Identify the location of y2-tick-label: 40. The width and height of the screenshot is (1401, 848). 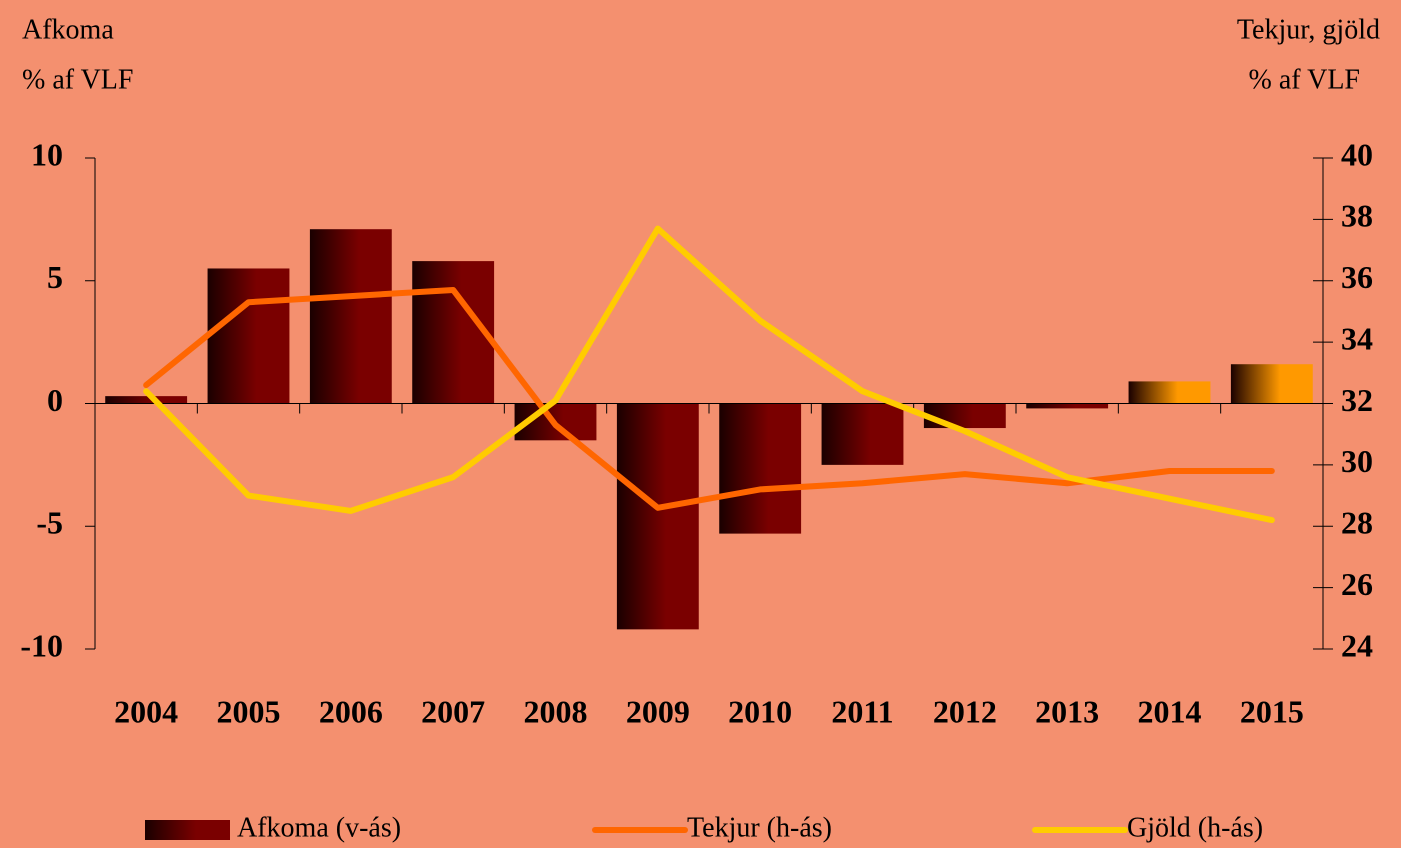
(1357, 154).